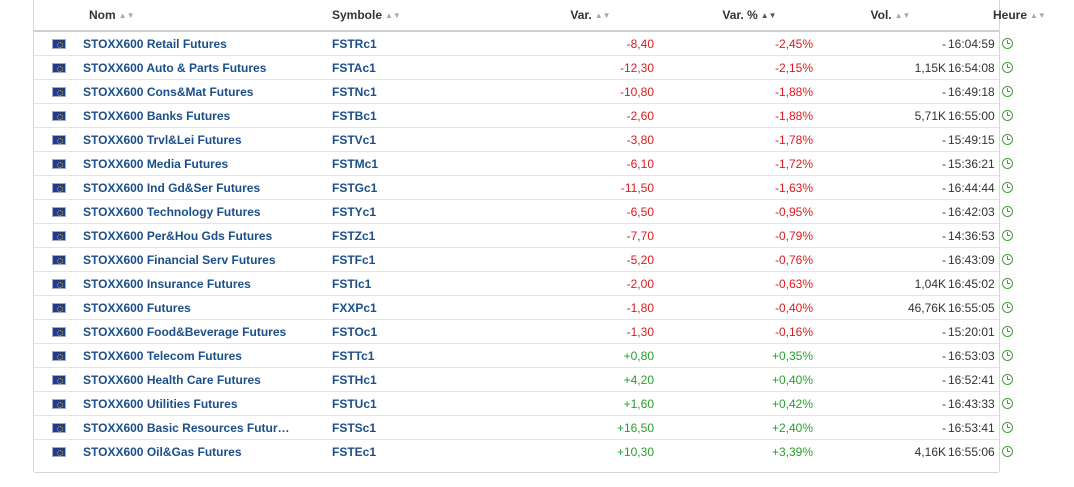 The height and width of the screenshot is (487, 1074). What do you see at coordinates (980, 163) in the screenshot?
I see `time-cell: 15:36:21` at bounding box center [980, 163].